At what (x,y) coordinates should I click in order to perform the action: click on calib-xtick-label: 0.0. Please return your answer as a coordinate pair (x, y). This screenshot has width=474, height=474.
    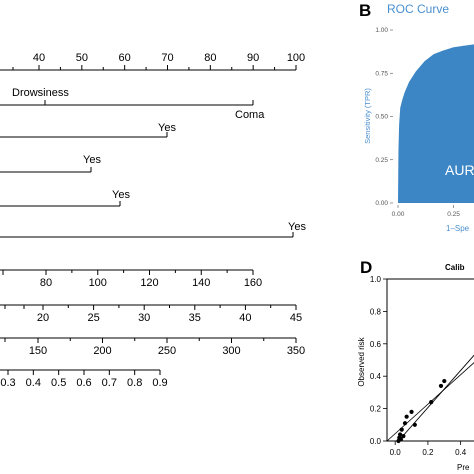
    Looking at the image, I should click on (396, 452).